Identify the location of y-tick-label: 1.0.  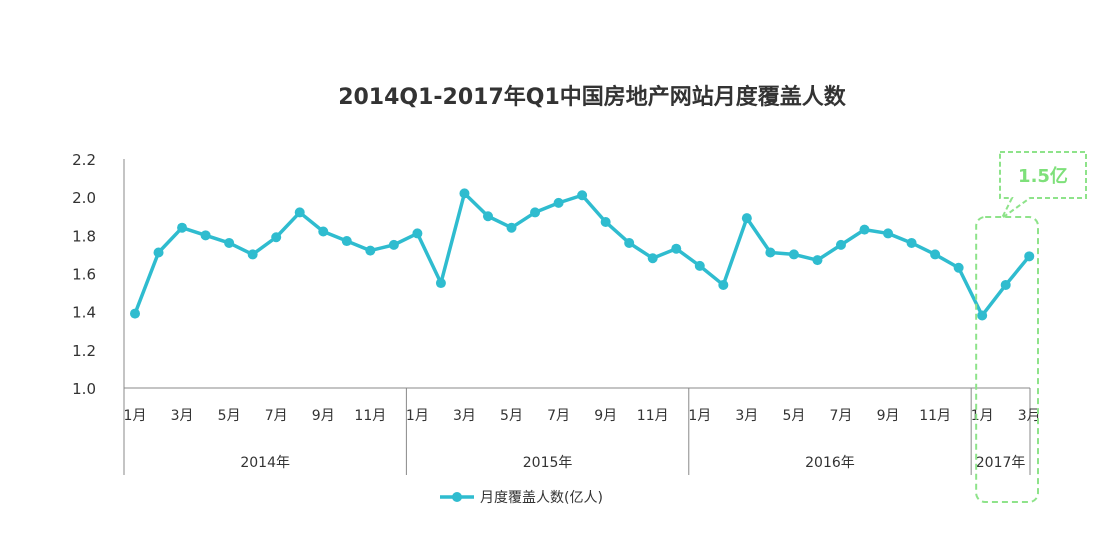
(84, 389).